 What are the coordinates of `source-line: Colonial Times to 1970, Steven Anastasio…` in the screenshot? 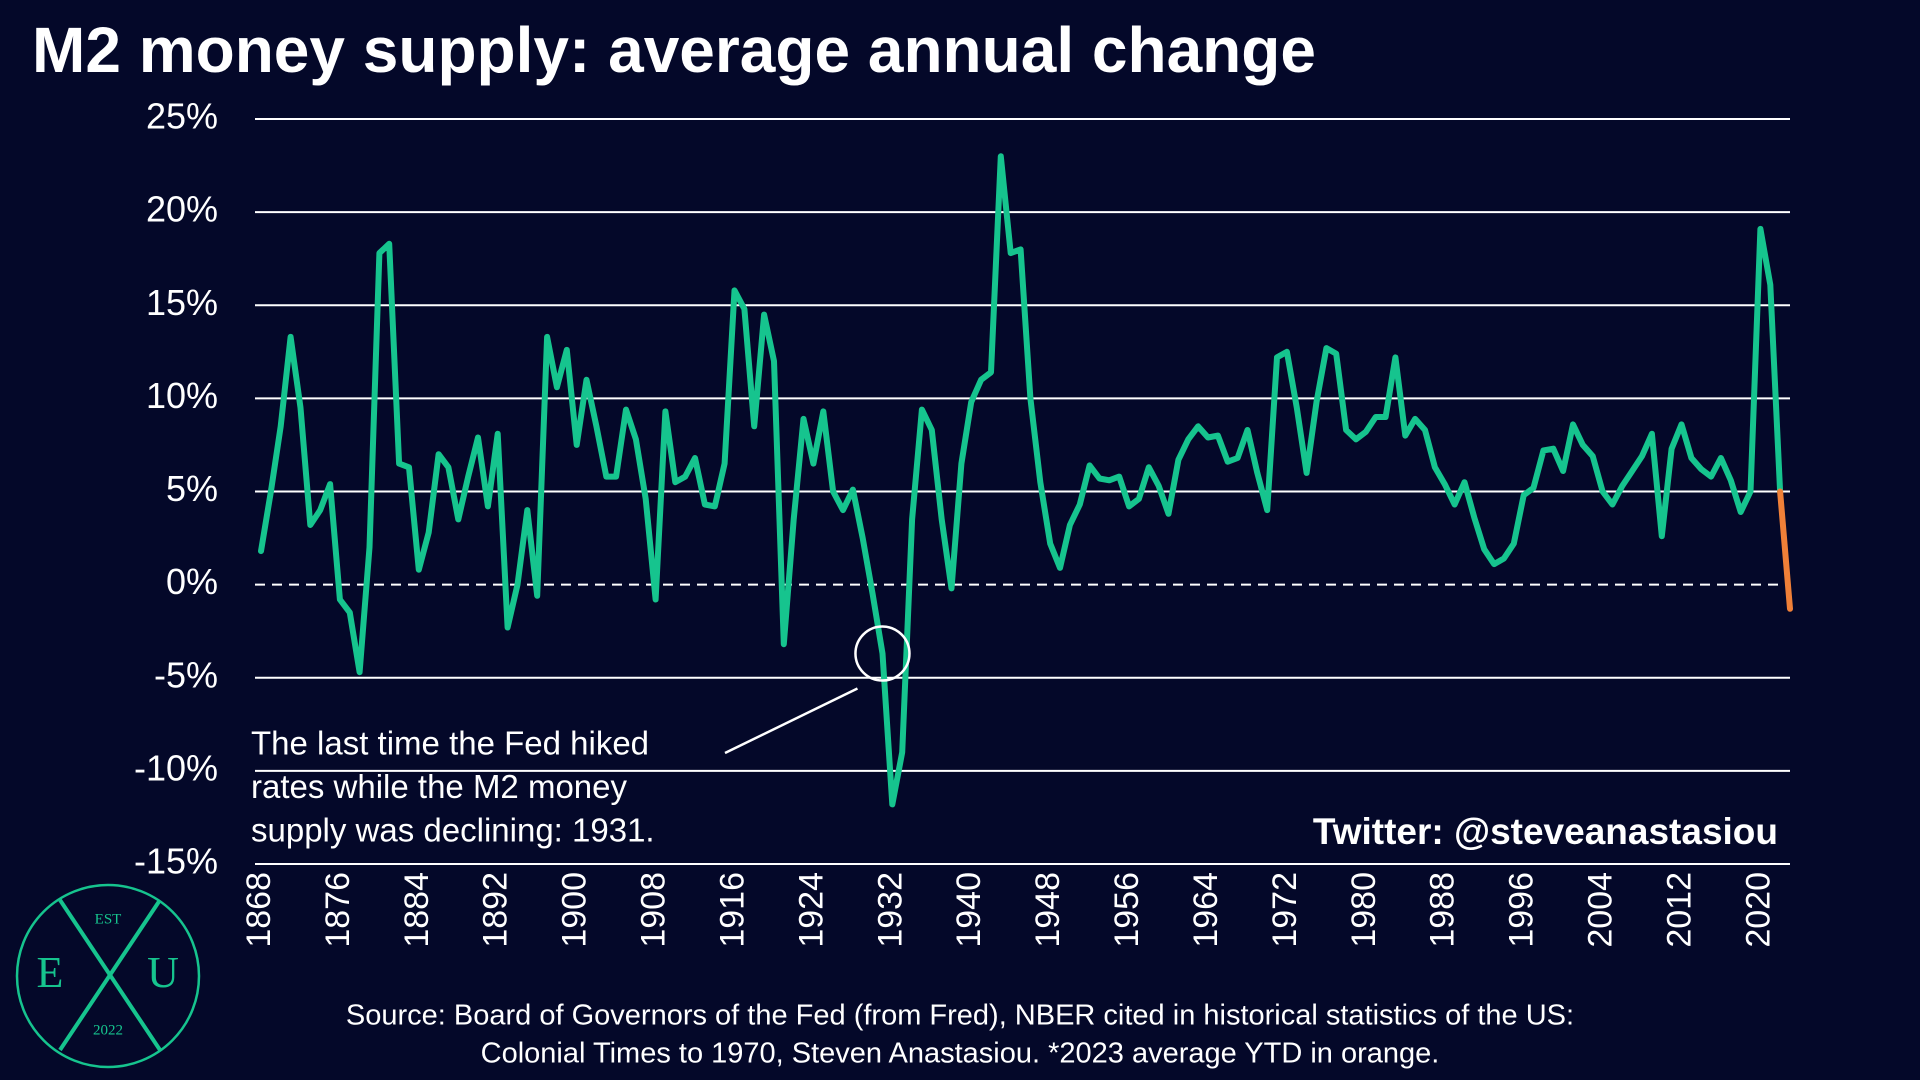 It's located at (960, 1054).